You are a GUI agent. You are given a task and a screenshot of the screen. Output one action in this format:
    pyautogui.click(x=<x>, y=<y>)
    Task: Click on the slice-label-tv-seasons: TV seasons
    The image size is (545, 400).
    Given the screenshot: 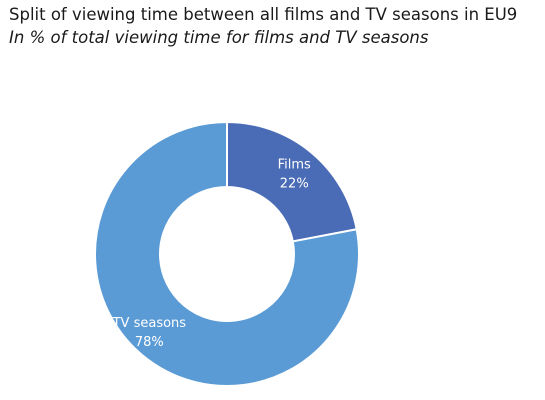 What is the action you would take?
    pyautogui.click(x=149, y=323)
    